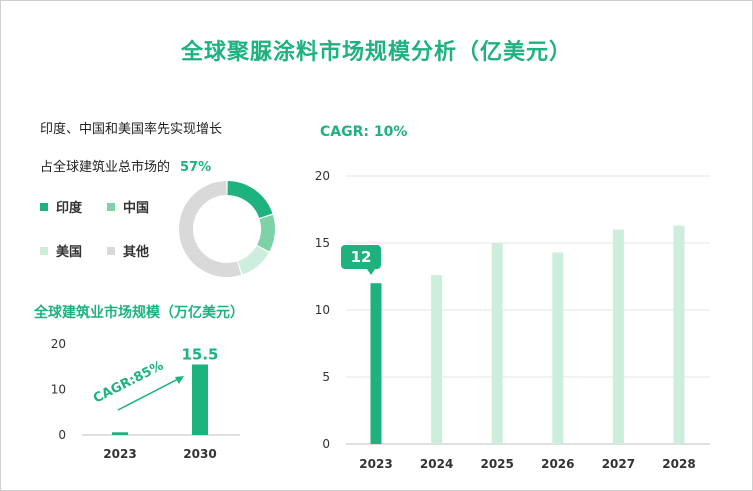 Image resolution: width=753 pixels, height=491 pixels. Describe the element at coordinates (497, 343) in the screenshot. I see `bar-2025` at that location.